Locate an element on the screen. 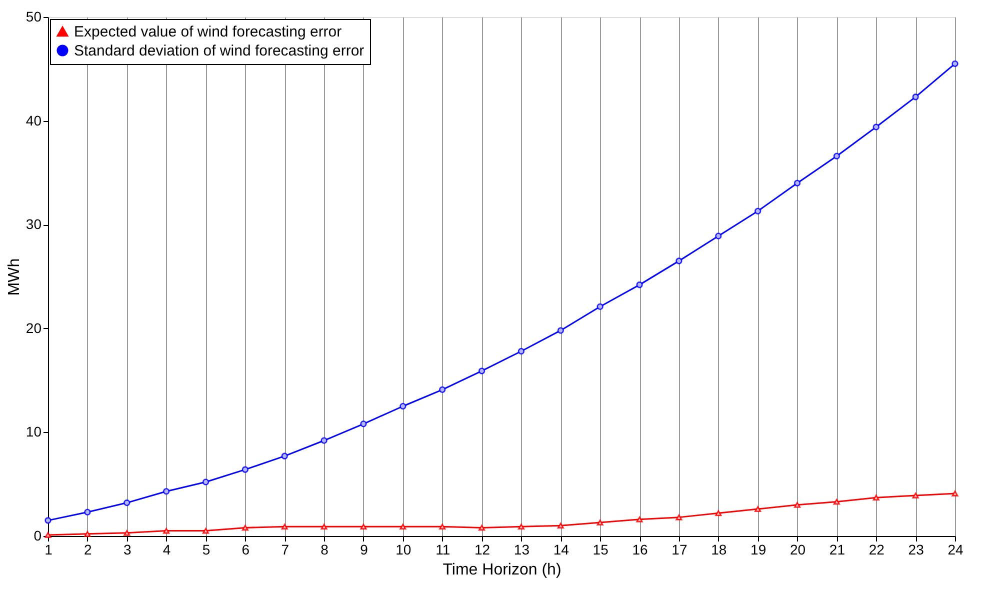  x-tick-label: 9 is located at coordinates (364, 550).